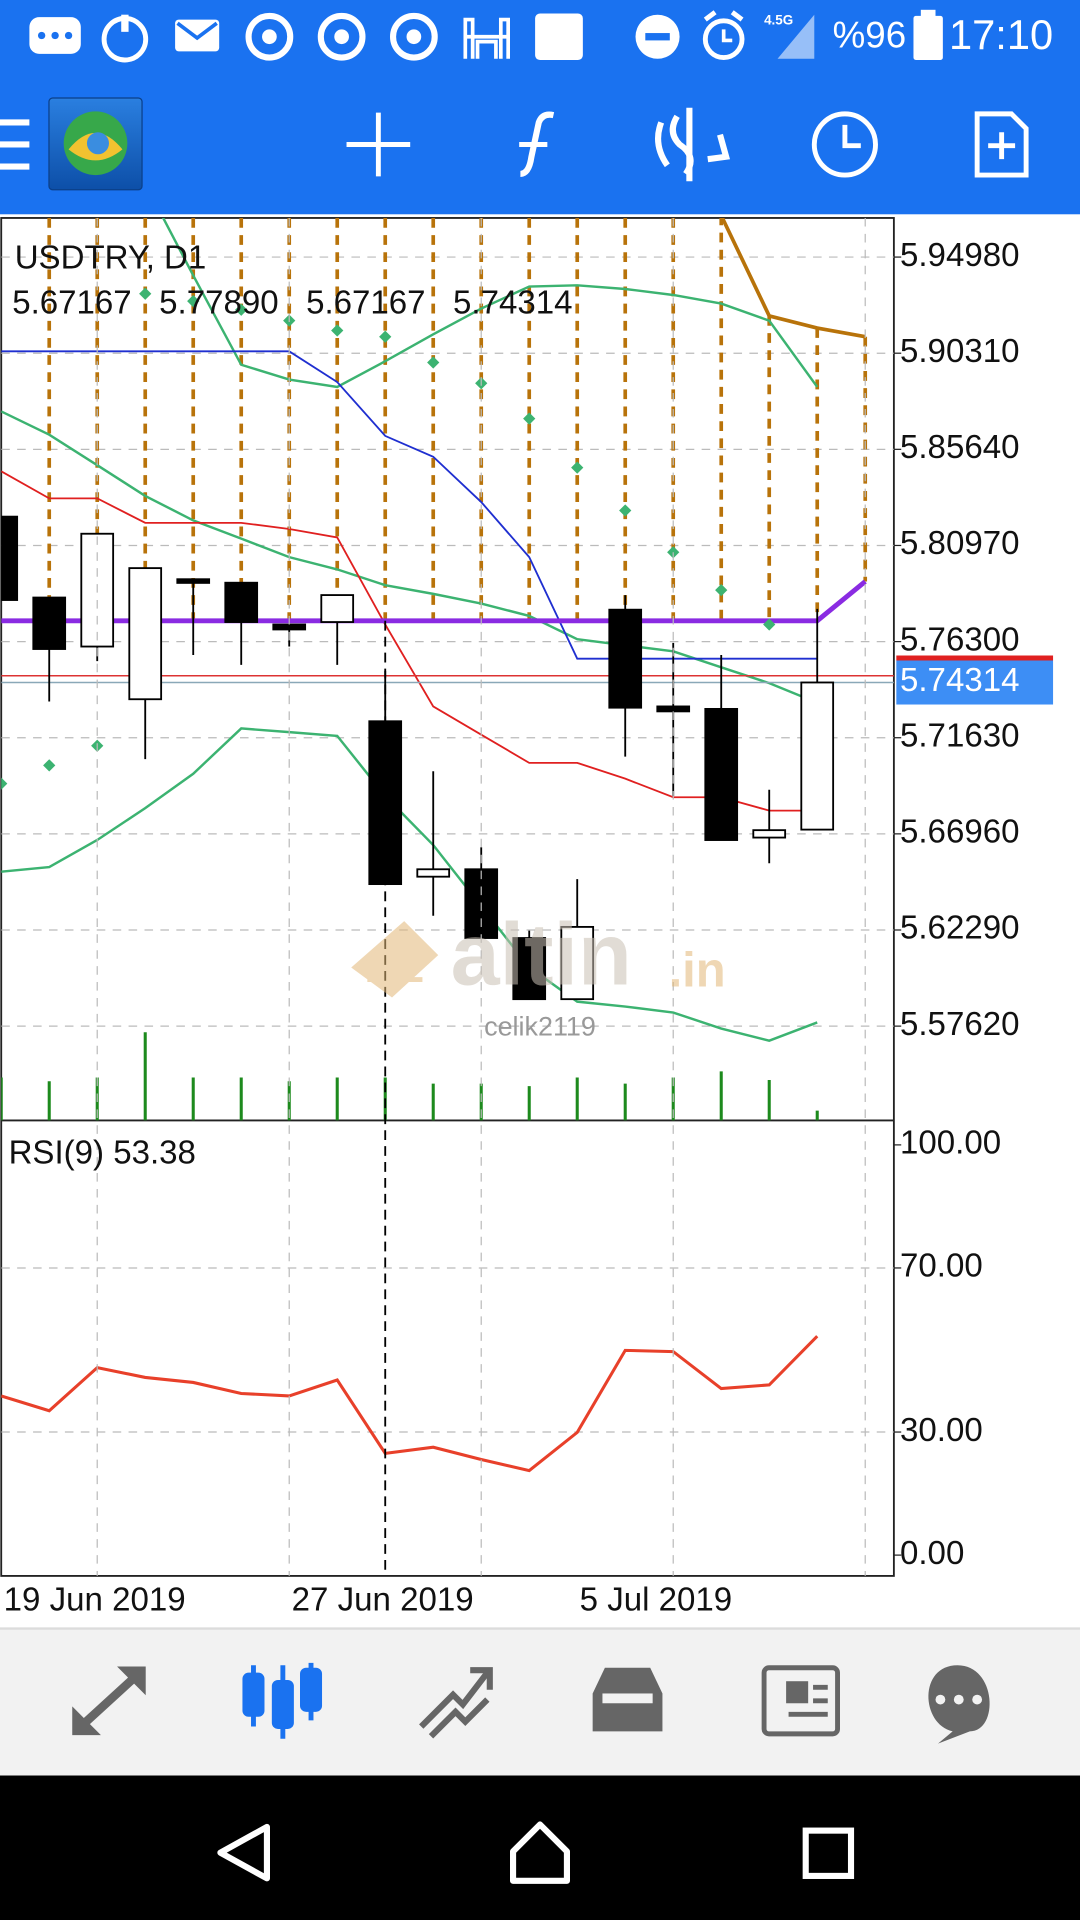 This screenshot has width=1080, height=1920. Describe the element at coordinates (959, 543) in the screenshot. I see `y-tick-label: 5.80970` at that location.